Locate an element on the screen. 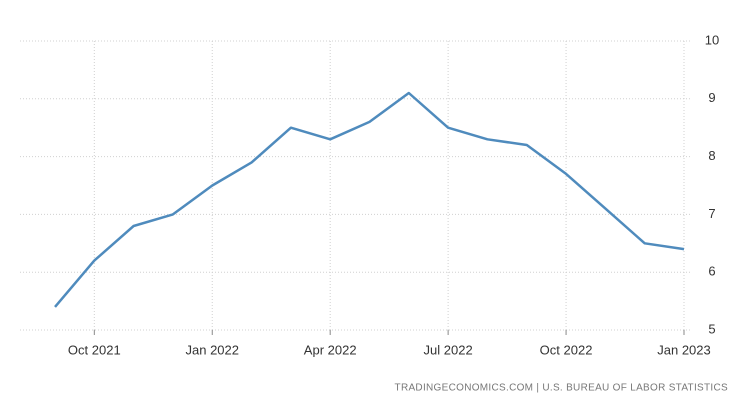 This screenshot has height=405, width=756. x-tick-label: Jul 2022 is located at coordinates (448, 349).